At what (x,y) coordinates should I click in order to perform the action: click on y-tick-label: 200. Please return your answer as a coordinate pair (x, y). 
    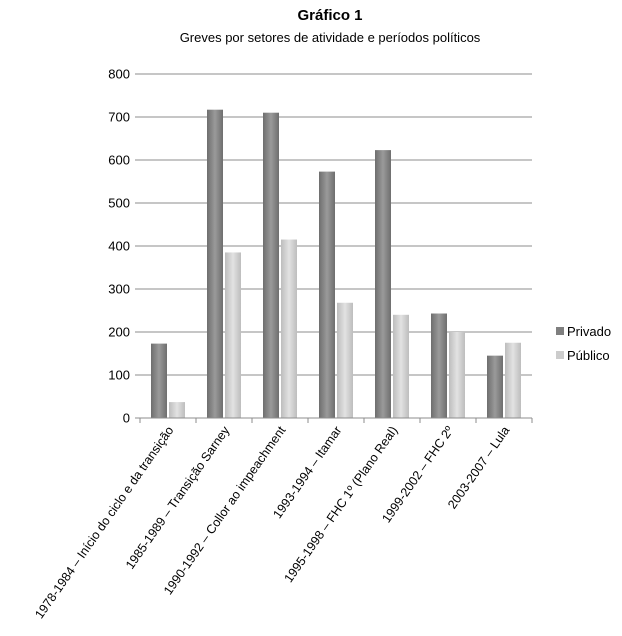
    Looking at the image, I should click on (119, 332).